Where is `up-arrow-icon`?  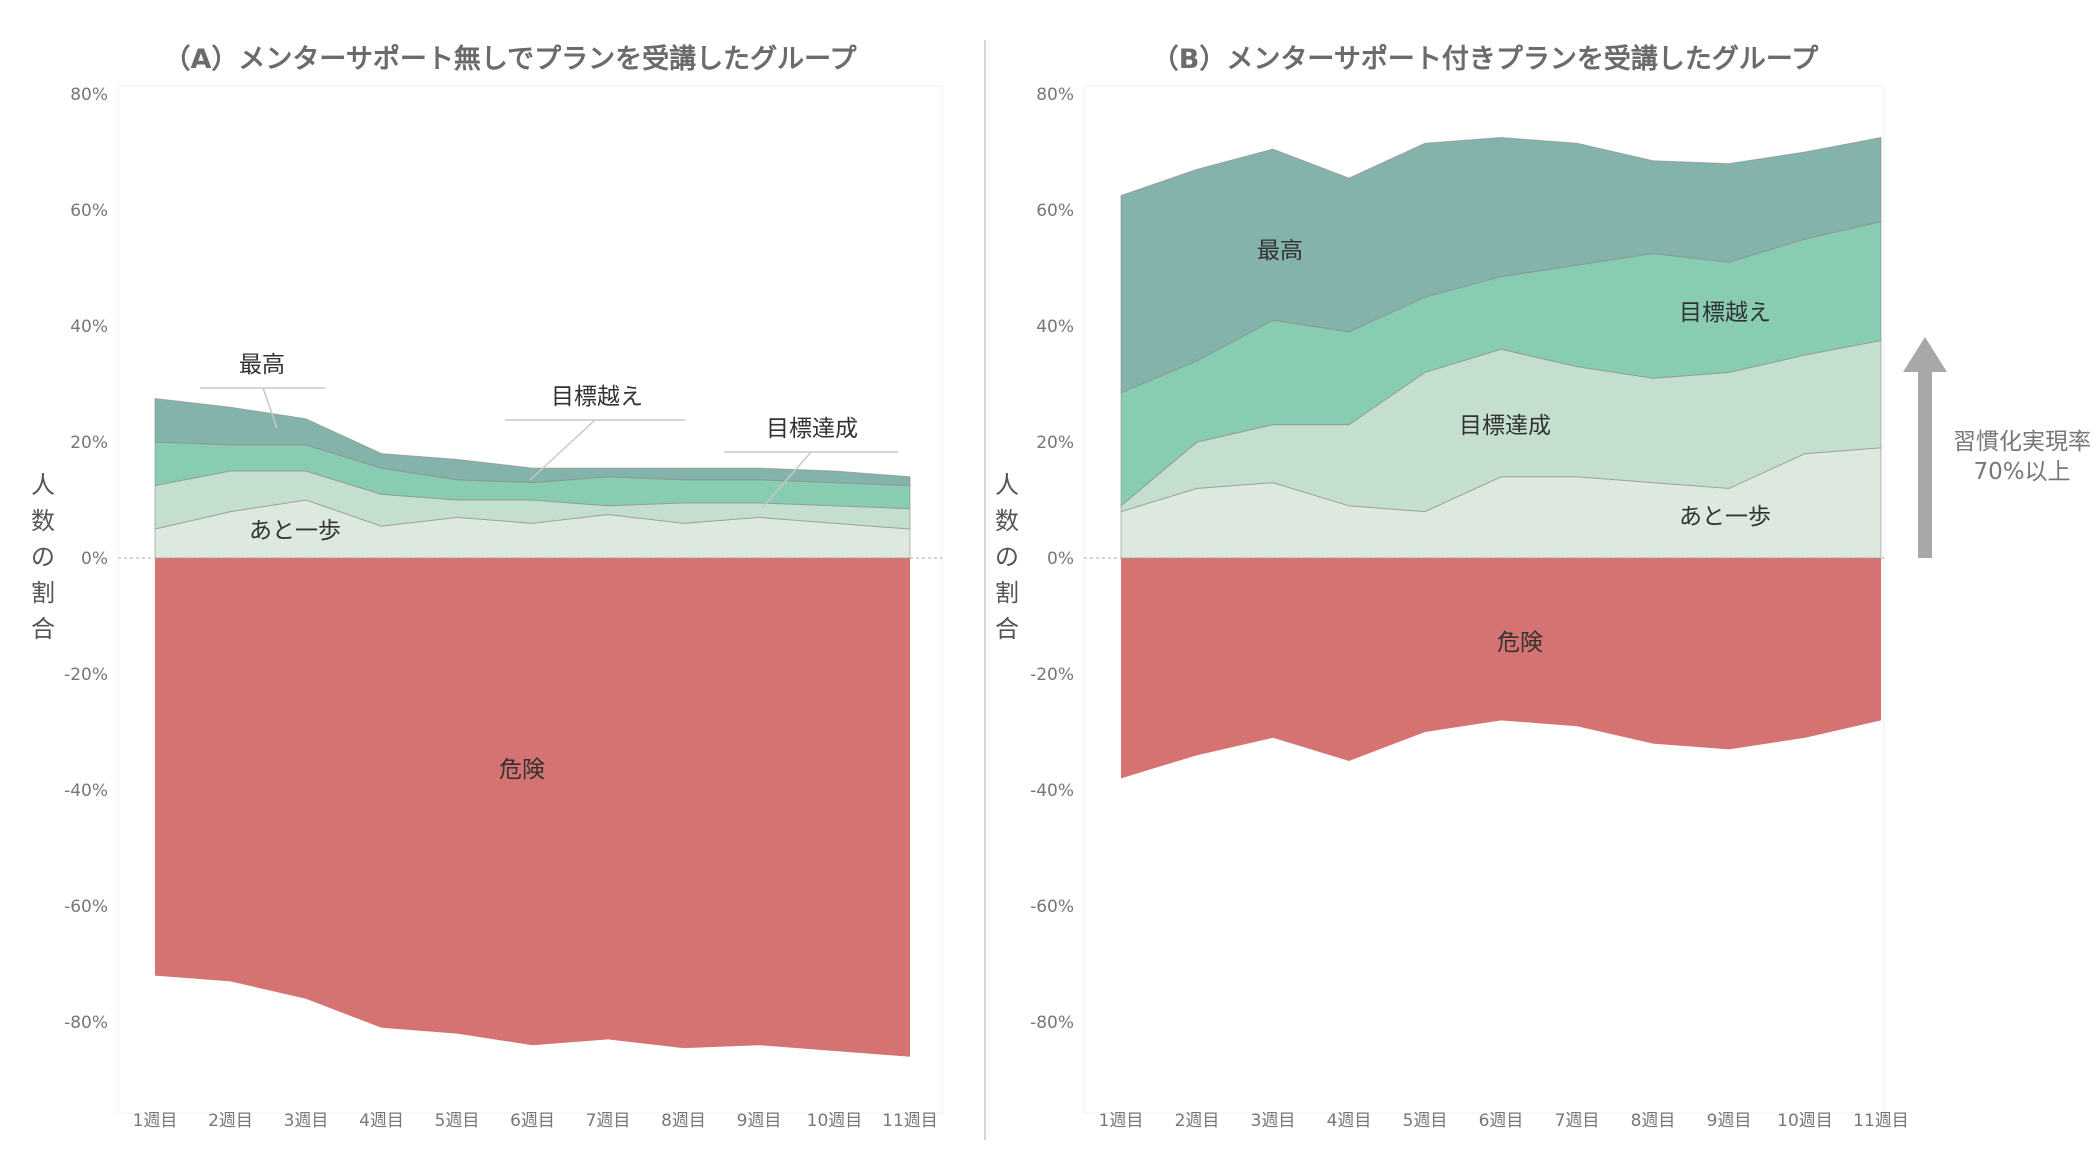 up-arrow-icon is located at coordinates (1925, 447).